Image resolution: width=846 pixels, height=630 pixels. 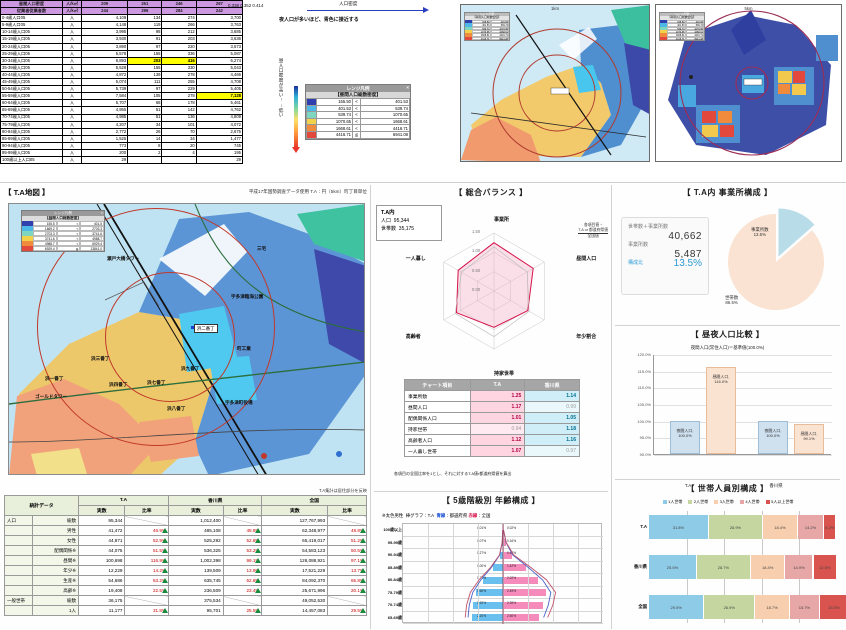 What do you see at coordinates (121, 75) in the screenshot?
I see `table-row: 40-44歳人口05 人 4,872 139 278 4,466` at bounding box center [121, 75].